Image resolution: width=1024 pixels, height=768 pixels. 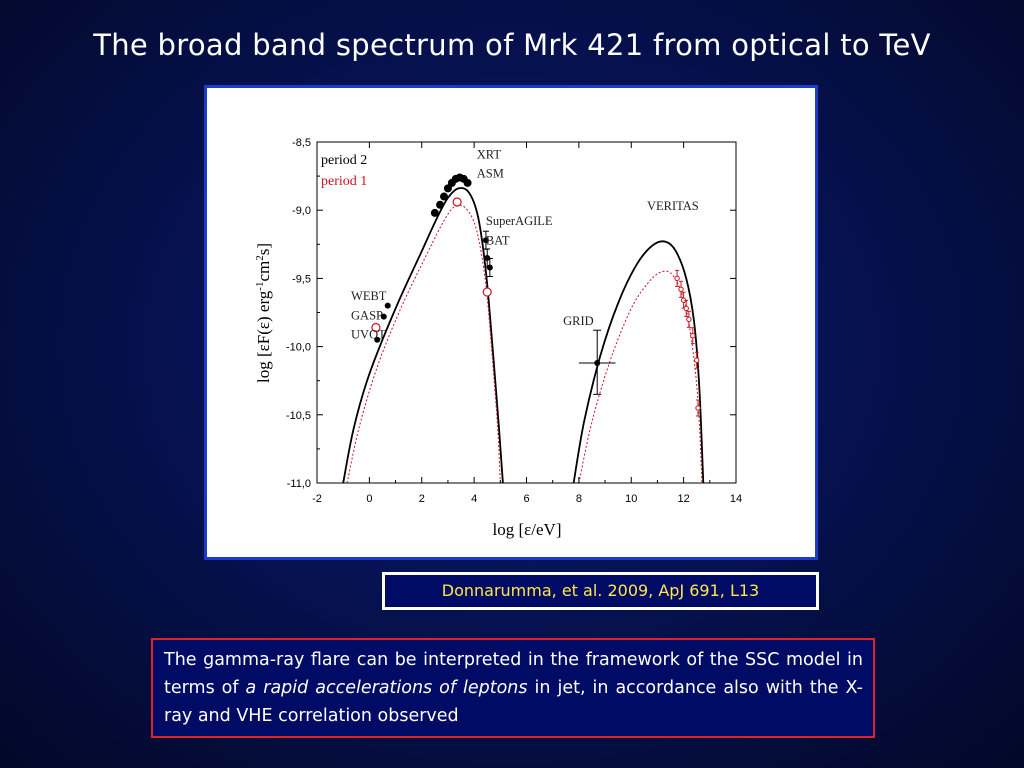 I want to click on x-tick-label: 0, so click(x=369, y=499).